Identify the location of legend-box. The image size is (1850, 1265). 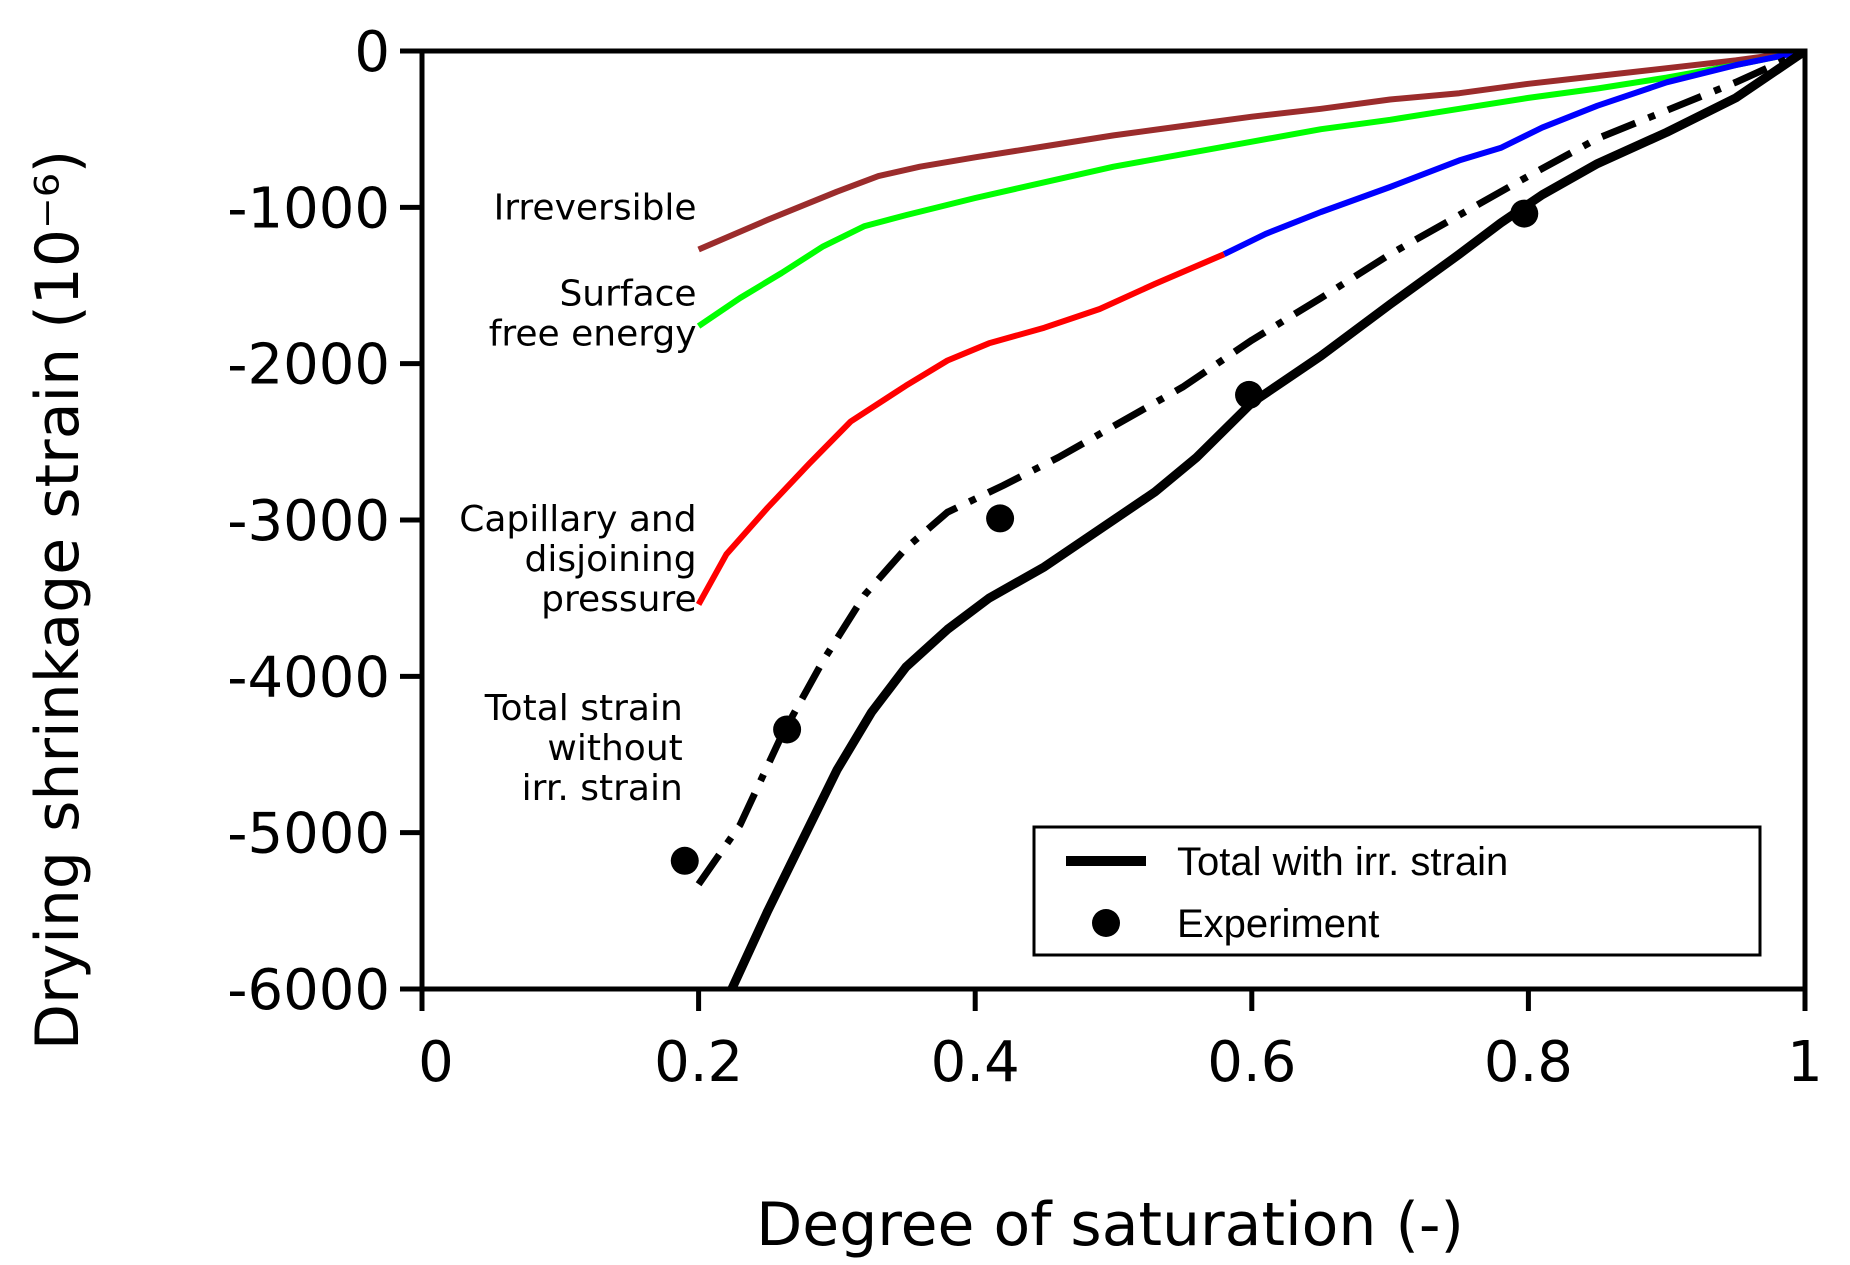
(1397, 891).